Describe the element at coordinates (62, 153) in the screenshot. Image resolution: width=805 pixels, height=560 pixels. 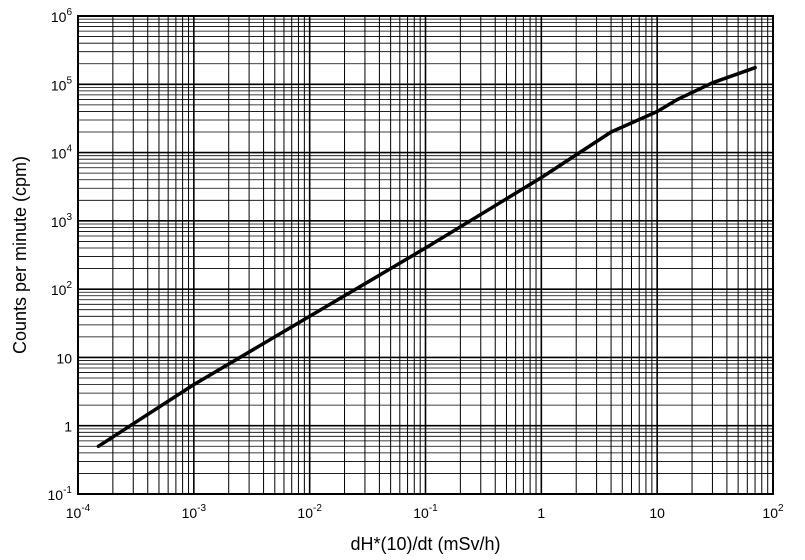
I see `y-tick-label: 10⁴` at that location.